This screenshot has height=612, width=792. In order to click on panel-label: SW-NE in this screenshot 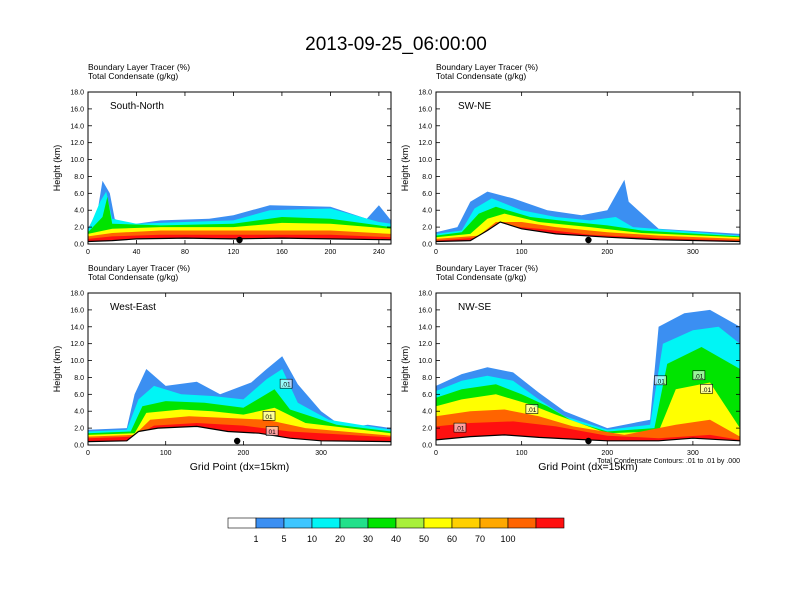, I will do `click(474, 106)`.